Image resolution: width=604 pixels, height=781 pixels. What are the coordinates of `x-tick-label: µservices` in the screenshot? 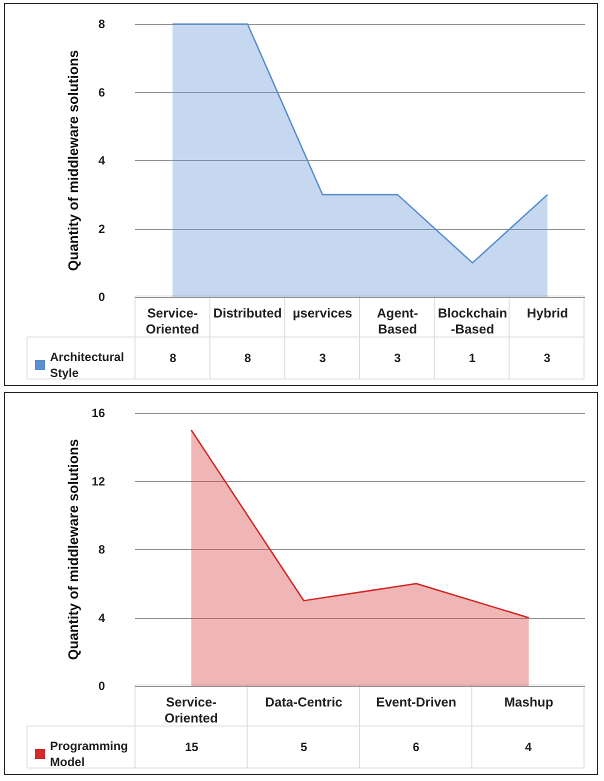 It's located at (322, 313).